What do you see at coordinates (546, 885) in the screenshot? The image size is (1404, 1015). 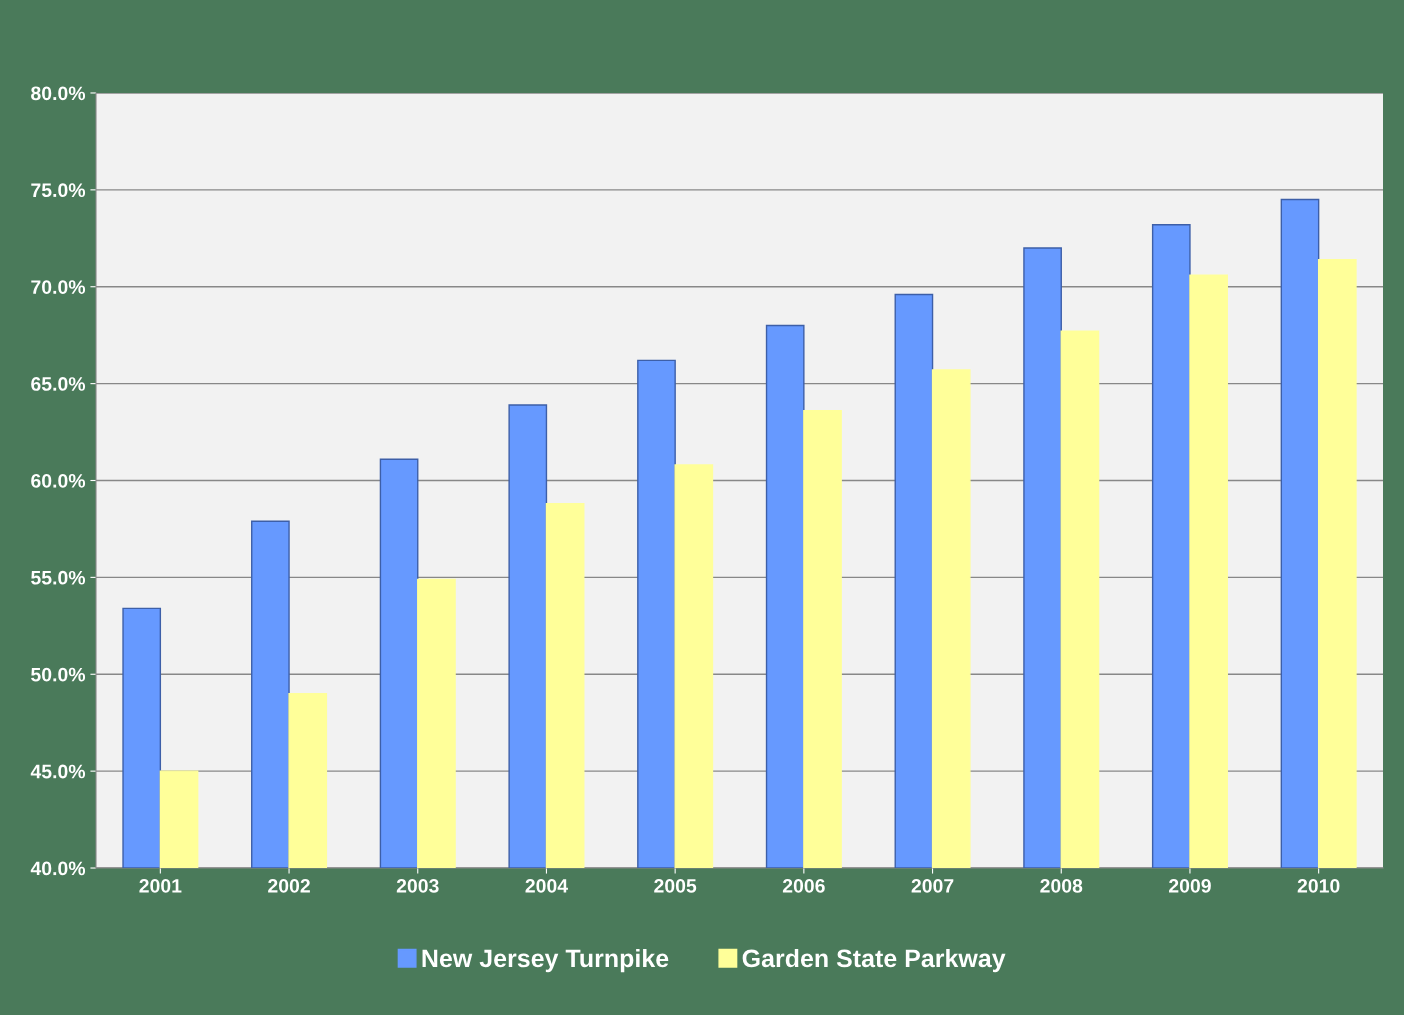 I see `x-tick-label: 2004` at bounding box center [546, 885].